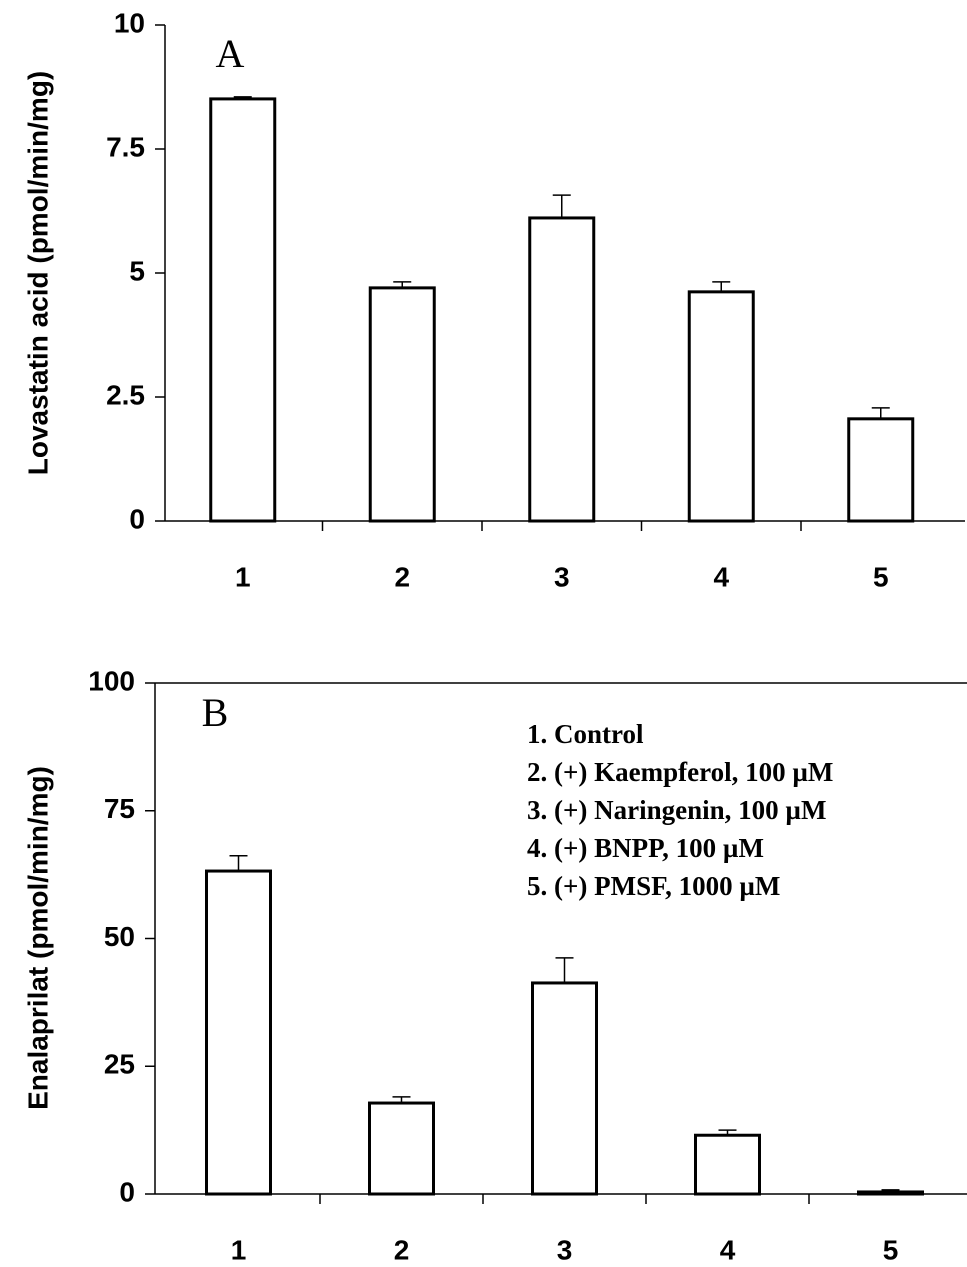 The width and height of the screenshot is (967, 1267). What do you see at coordinates (37, 273) in the screenshot?
I see `y-axis-label: Lovastatin acid (pmol/min/mg)` at bounding box center [37, 273].